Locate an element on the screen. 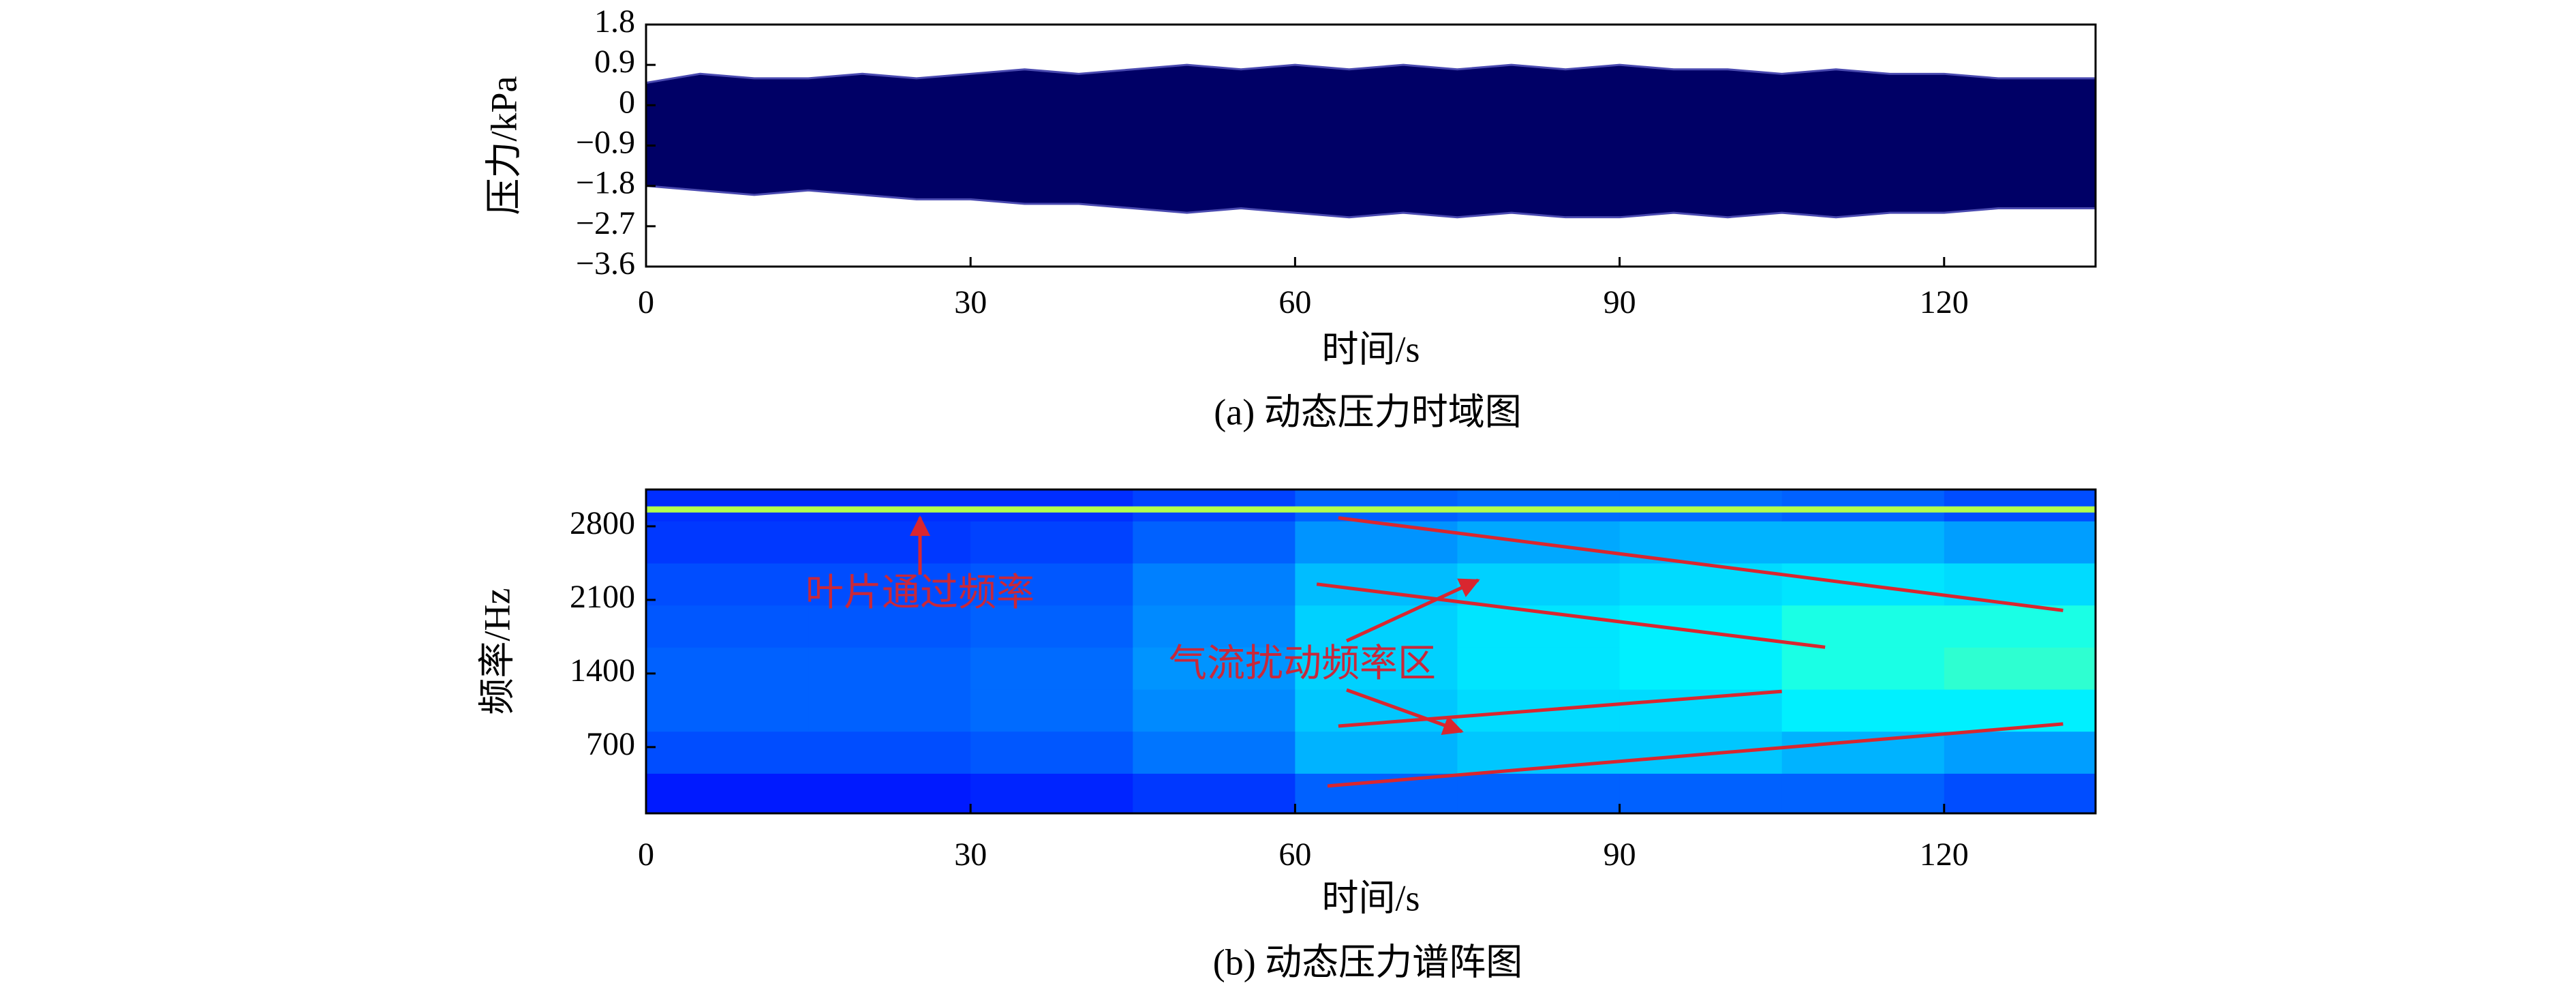  y-tick-label: 1400 is located at coordinates (602, 670).